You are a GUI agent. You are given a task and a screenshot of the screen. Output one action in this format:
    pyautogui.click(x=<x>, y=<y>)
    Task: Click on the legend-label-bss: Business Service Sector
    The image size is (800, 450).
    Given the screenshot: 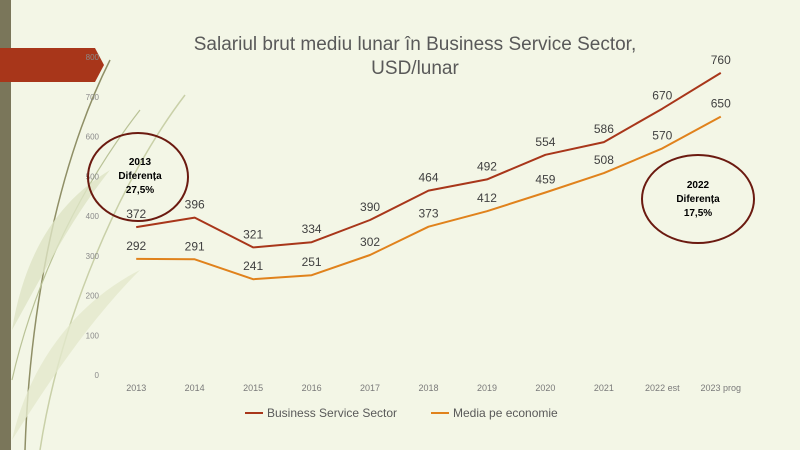 What is the action you would take?
    pyautogui.click(x=332, y=413)
    